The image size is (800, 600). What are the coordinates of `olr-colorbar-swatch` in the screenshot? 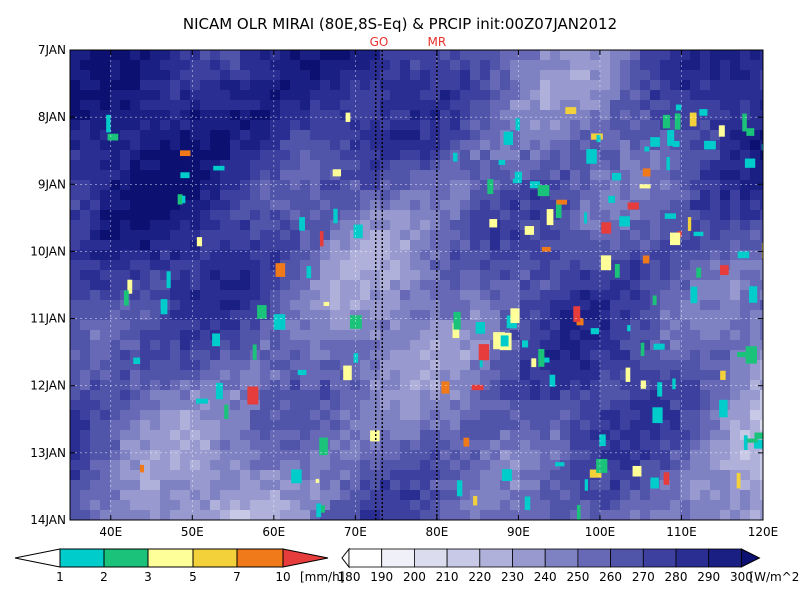 It's located at (430, 558).